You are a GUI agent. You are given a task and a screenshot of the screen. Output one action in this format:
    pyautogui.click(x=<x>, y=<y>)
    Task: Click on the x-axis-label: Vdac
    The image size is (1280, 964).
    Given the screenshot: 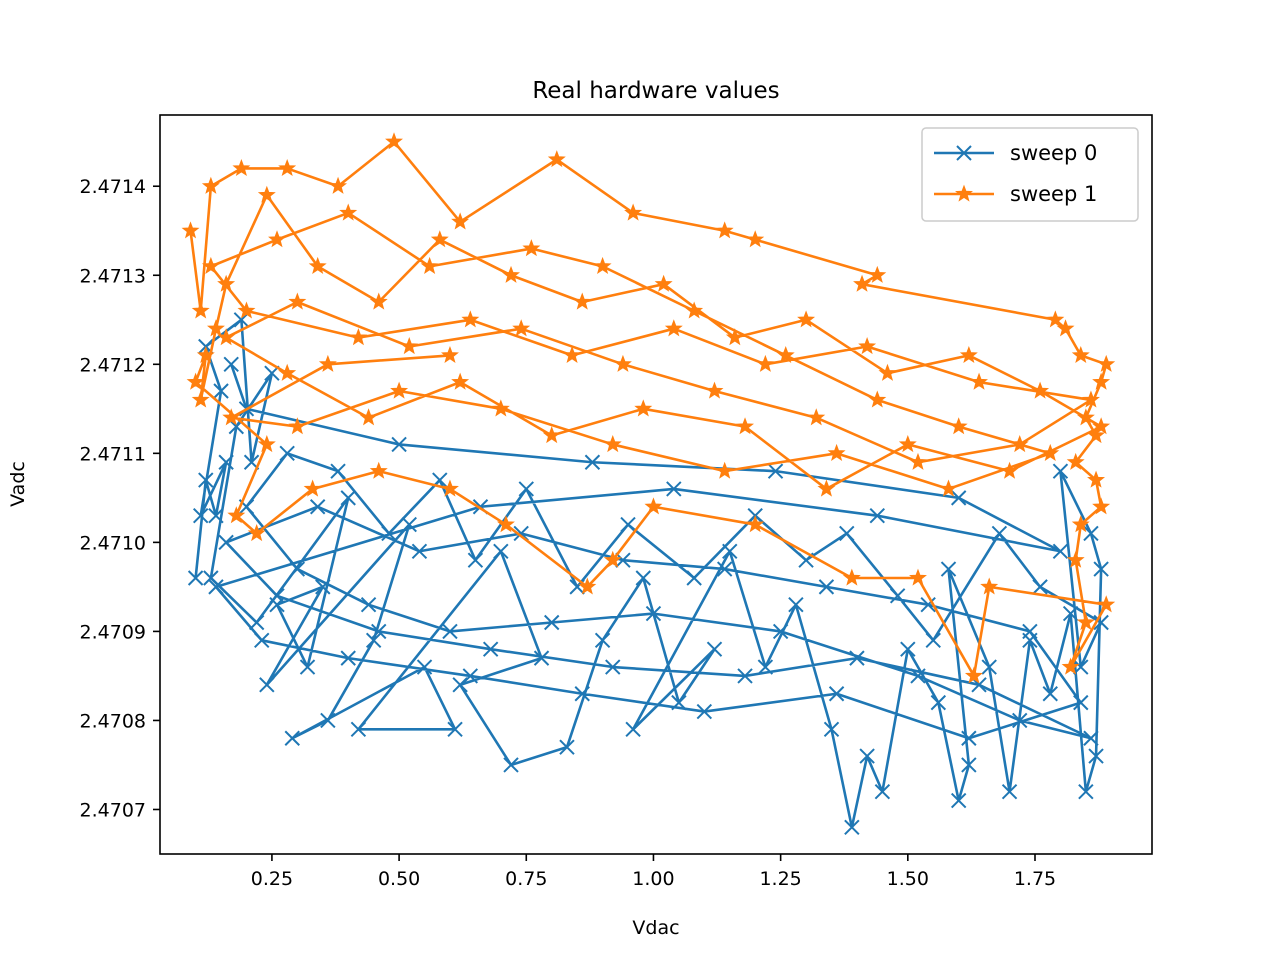 What is the action you would take?
    pyautogui.click(x=655, y=928)
    